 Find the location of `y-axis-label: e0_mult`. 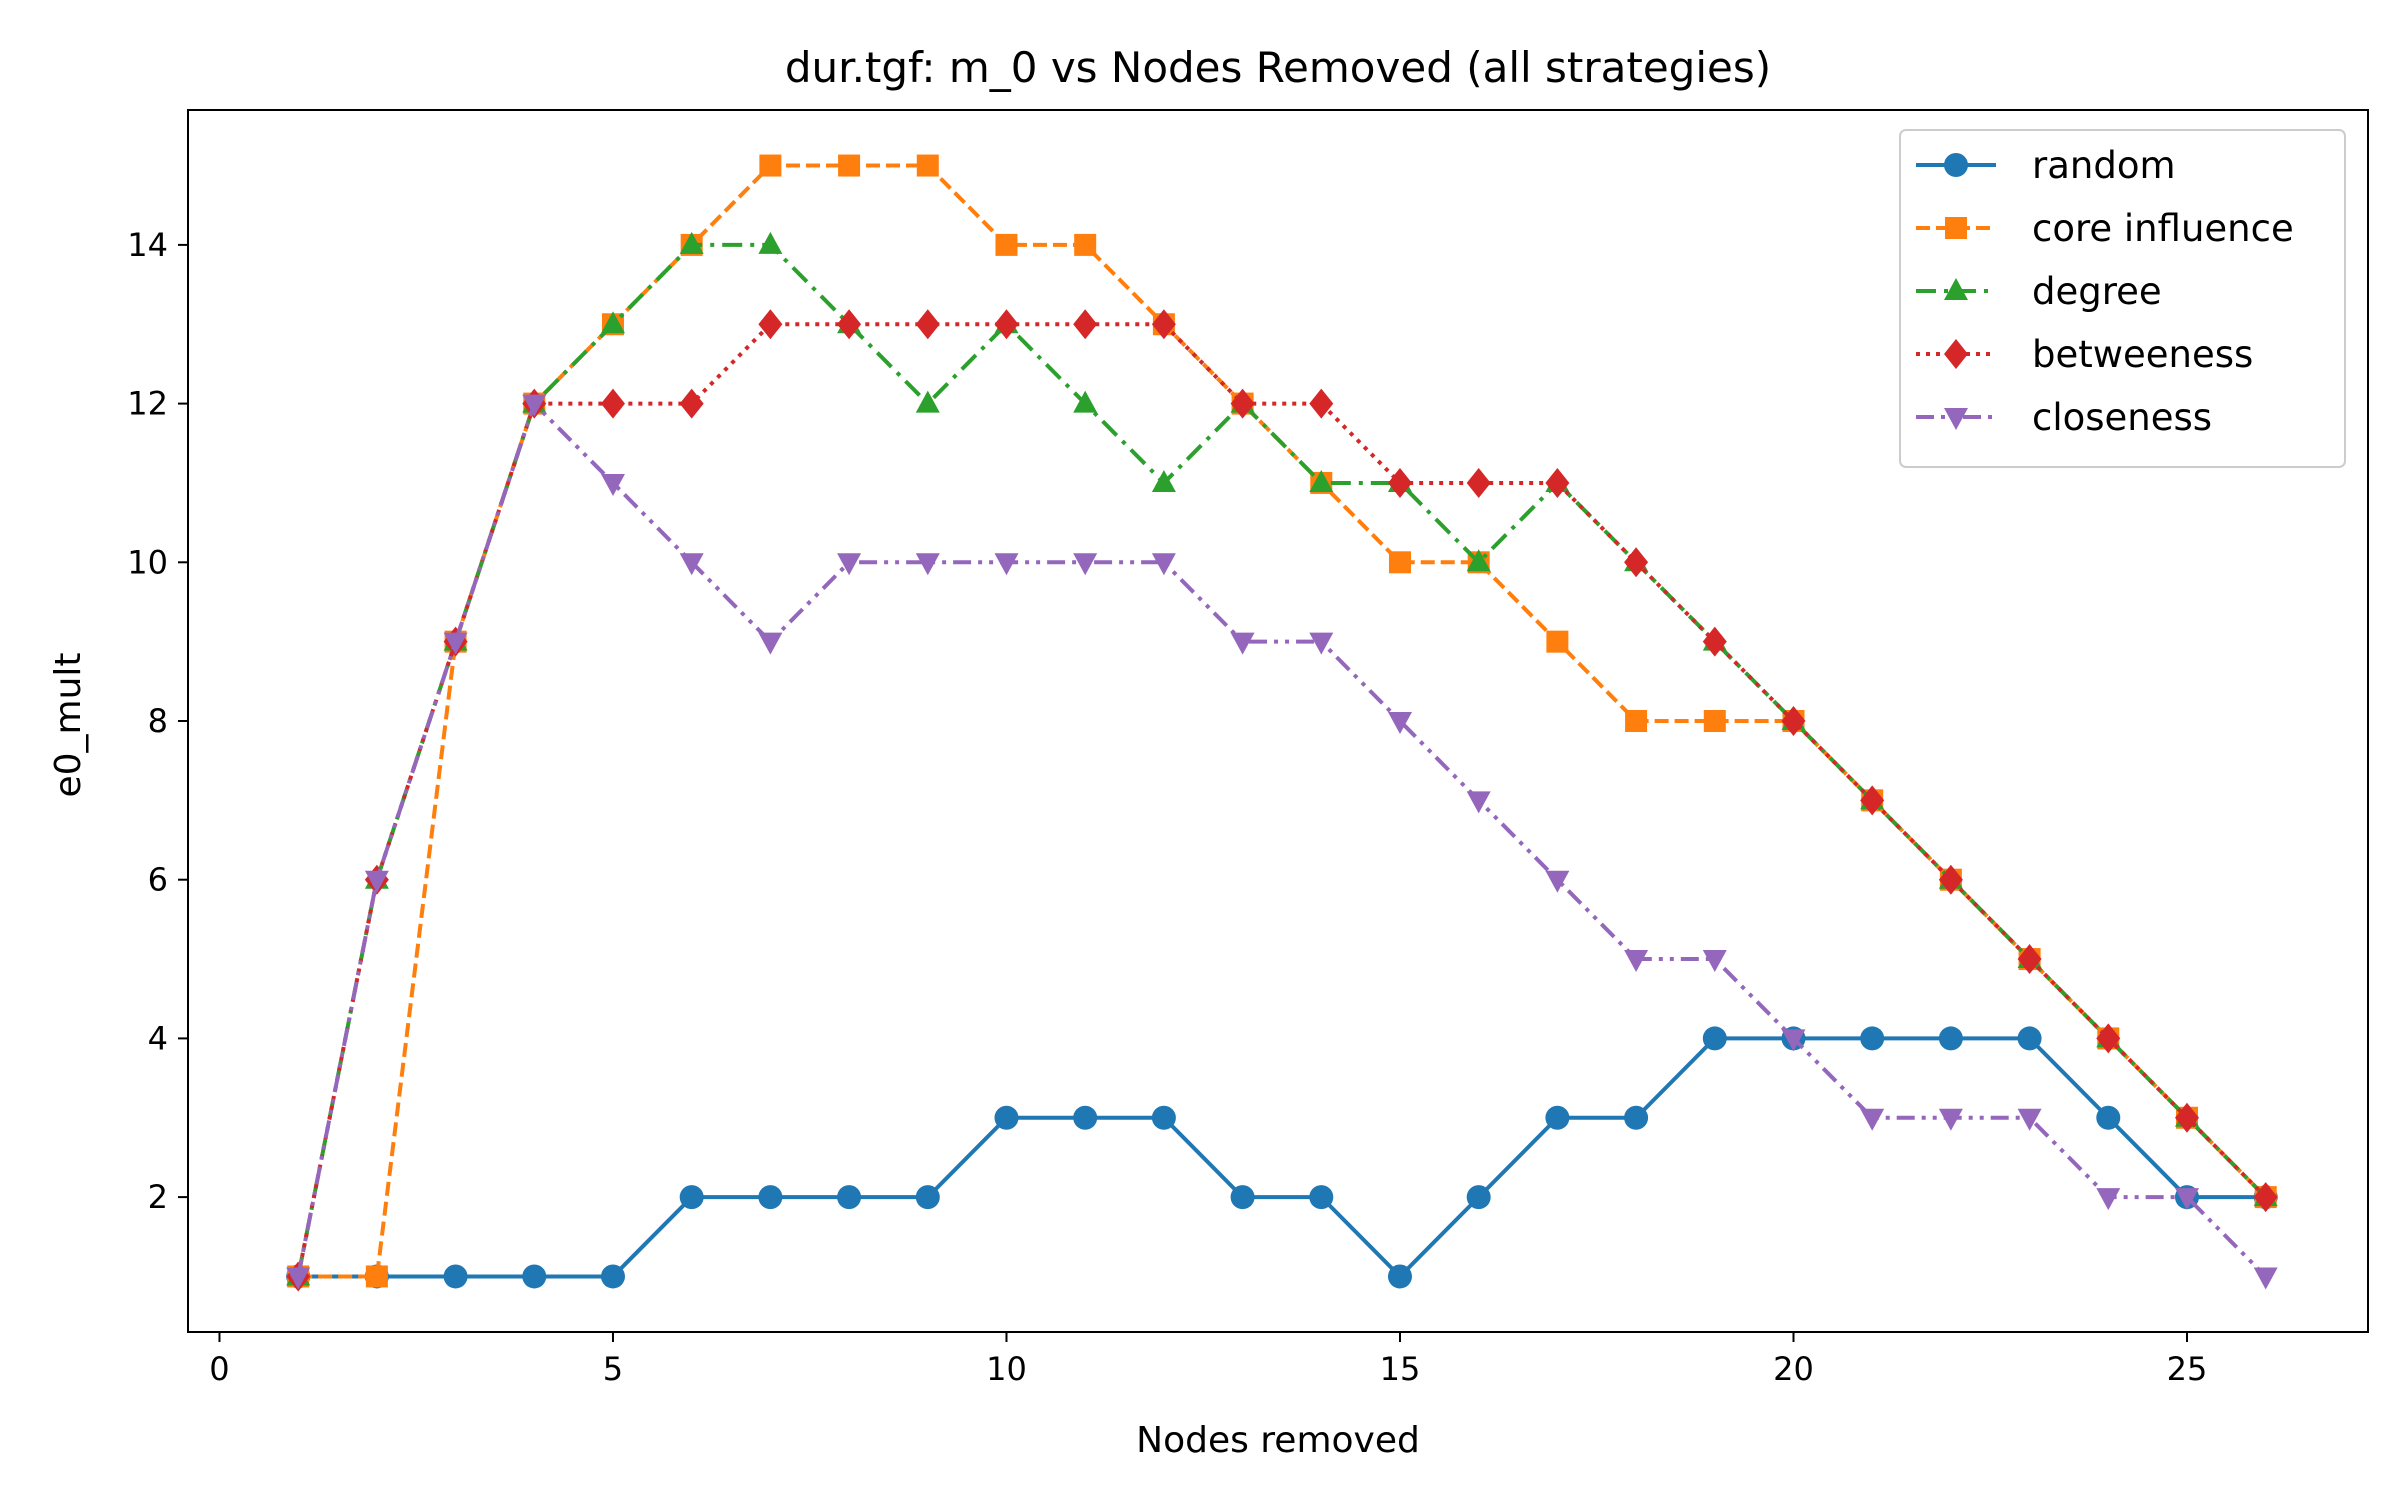

y-axis-label: e0_mult is located at coordinates (68, 724).